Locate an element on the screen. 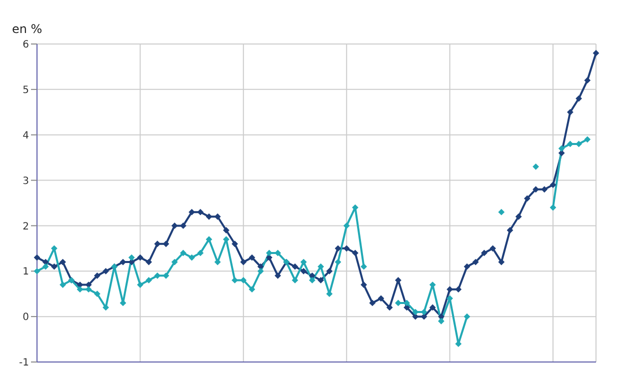 This screenshot has width=627, height=376. y-tick-label: -1 is located at coordinates (24, 363).